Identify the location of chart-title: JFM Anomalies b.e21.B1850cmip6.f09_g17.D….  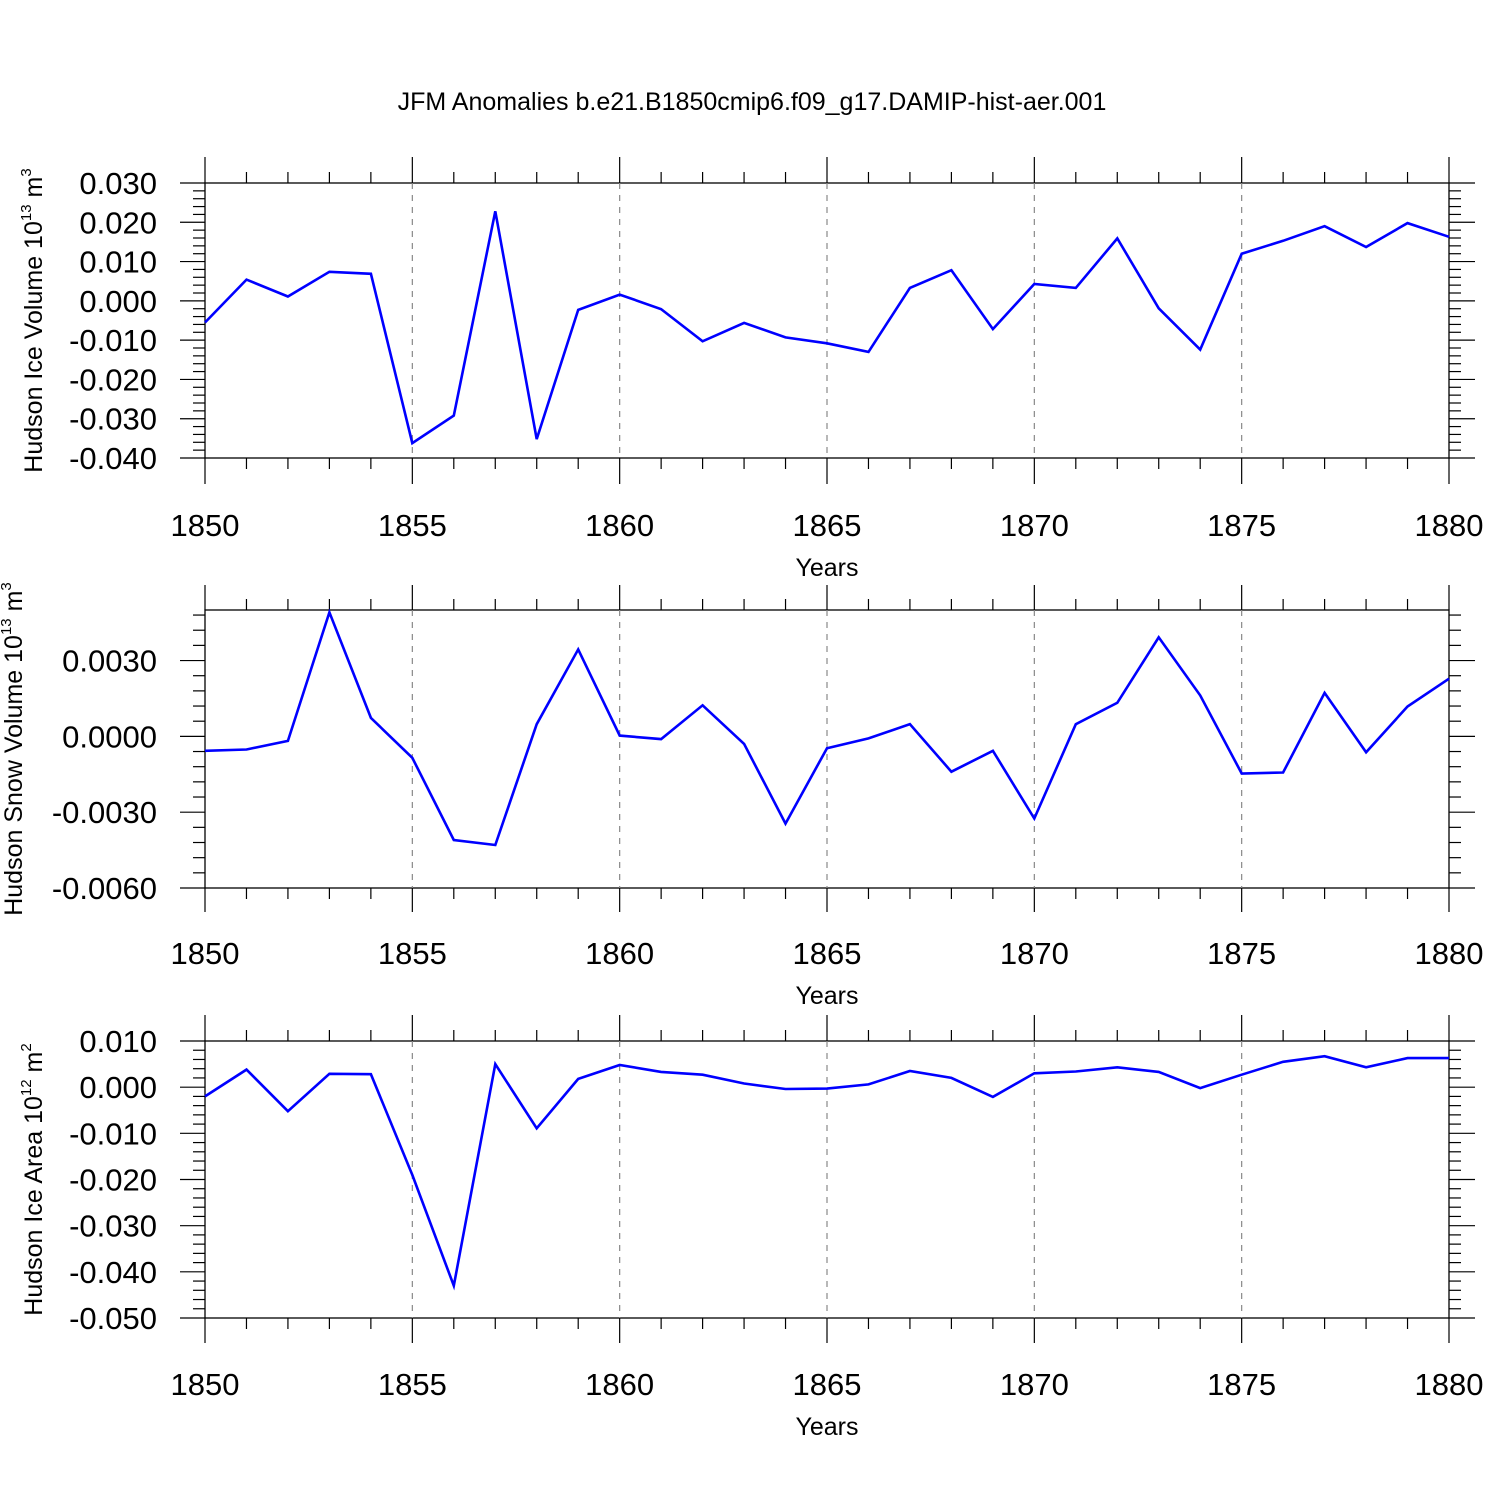
(752, 102).